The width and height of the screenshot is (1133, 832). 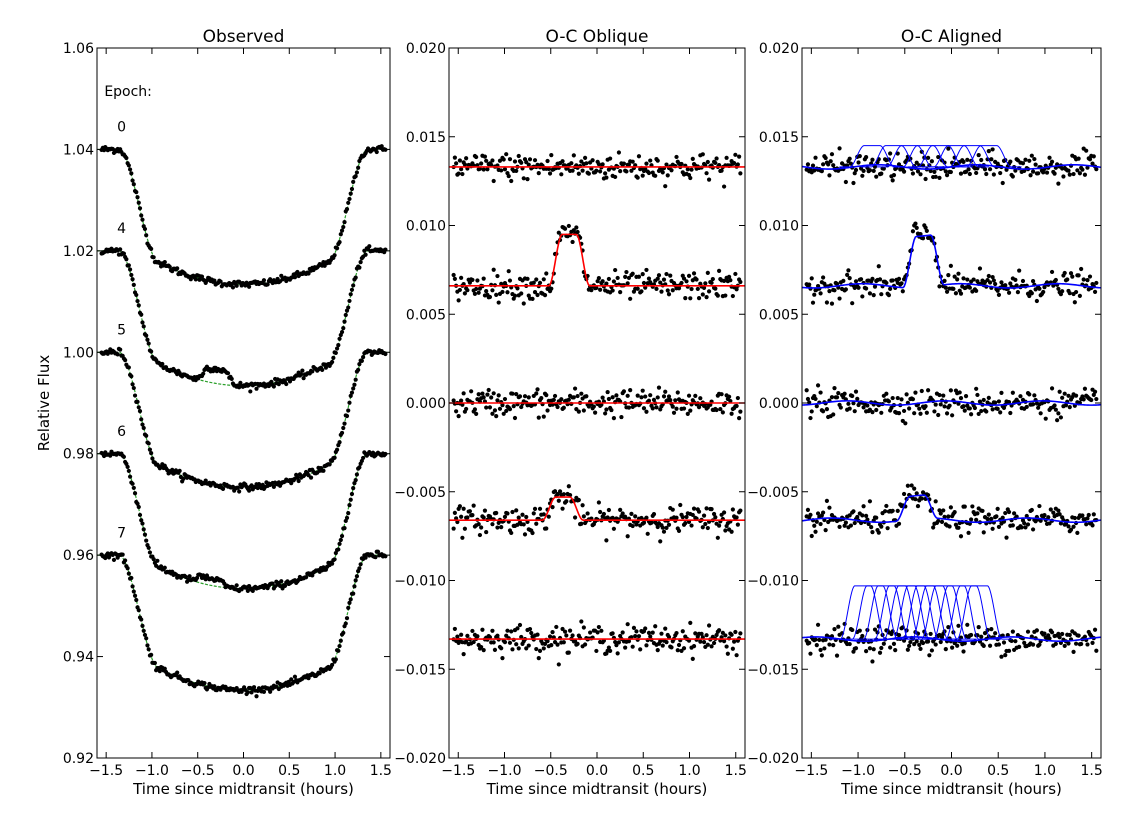 I want to click on x-tick-label: 0.5, so click(x=289, y=771).